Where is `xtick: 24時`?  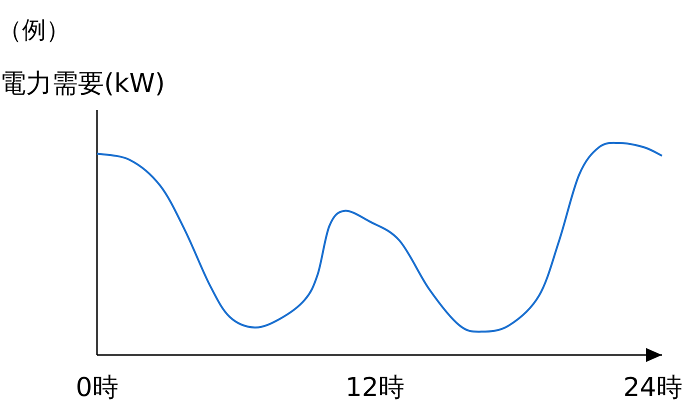 xtick: 24時 is located at coordinates (652, 388).